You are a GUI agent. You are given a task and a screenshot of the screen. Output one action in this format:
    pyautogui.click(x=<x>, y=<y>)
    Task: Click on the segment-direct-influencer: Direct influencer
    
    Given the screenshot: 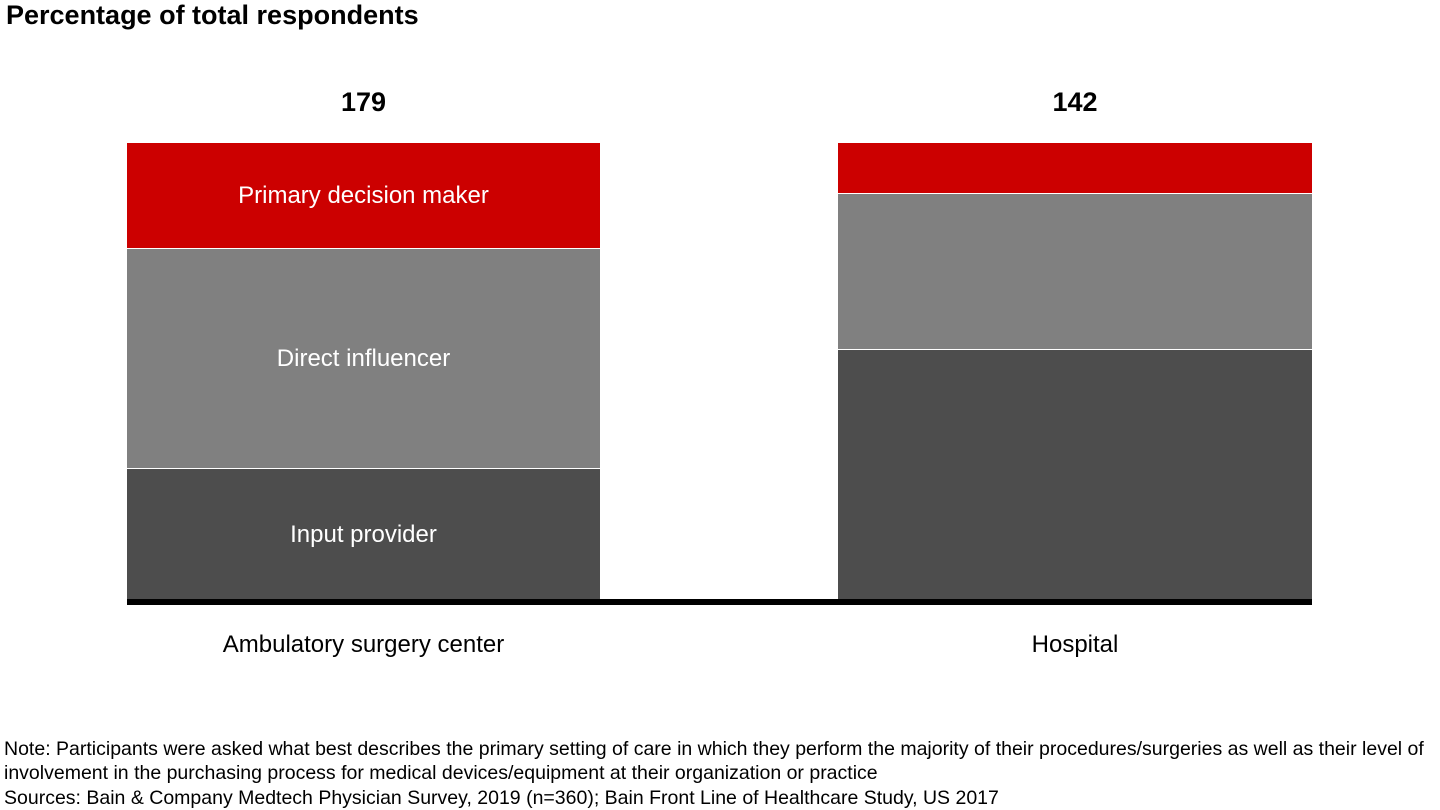 What is the action you would take?
    pyautogui.click(x=363, y=358)
    